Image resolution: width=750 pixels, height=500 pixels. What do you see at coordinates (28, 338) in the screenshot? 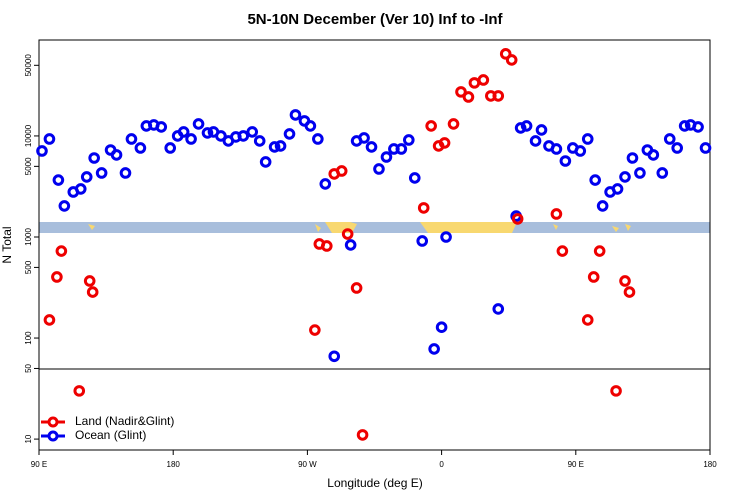
I see `y-tick-label: 100` at bounding box center [28, 338].